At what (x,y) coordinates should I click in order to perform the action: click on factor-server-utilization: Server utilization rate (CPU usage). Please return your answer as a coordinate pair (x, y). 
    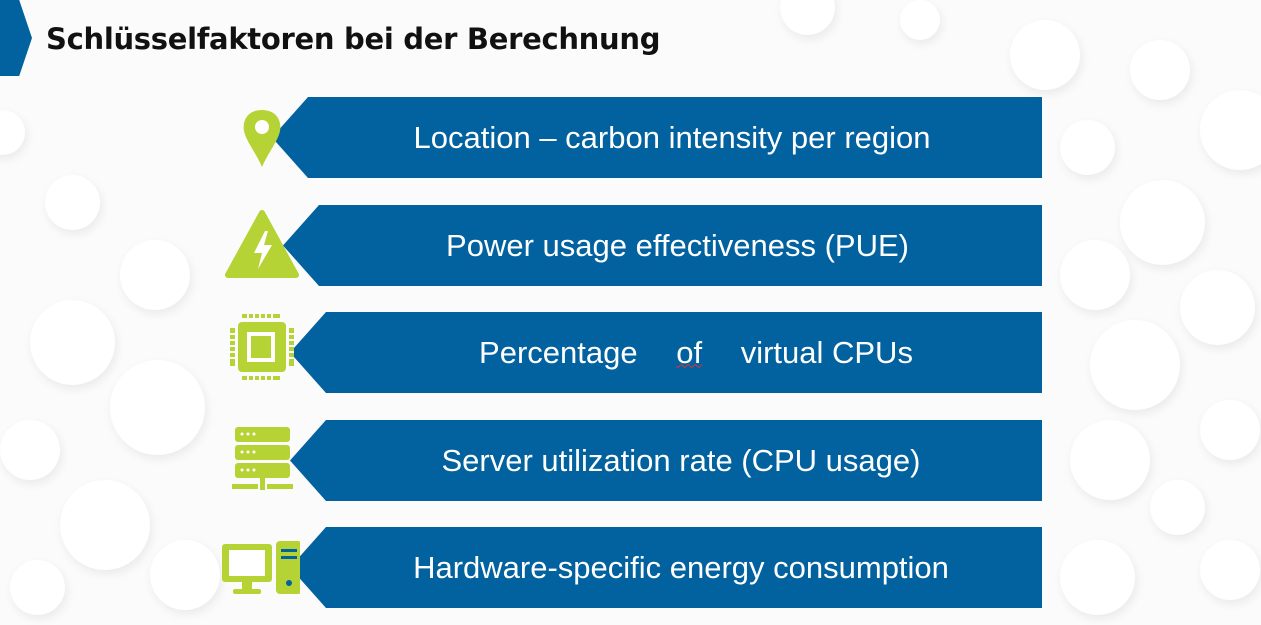
    Looking at the image, I should click on (631, 460).